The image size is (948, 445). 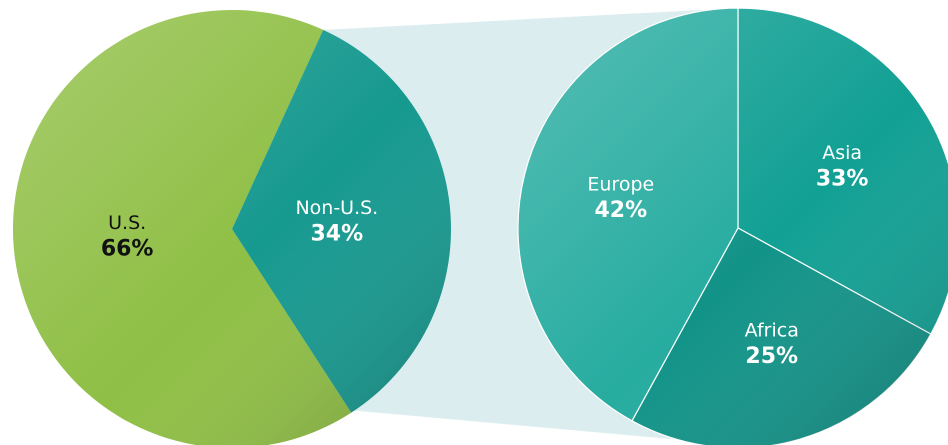 I want to click on slice-value-label: 42%, so click(x=620, y=210).